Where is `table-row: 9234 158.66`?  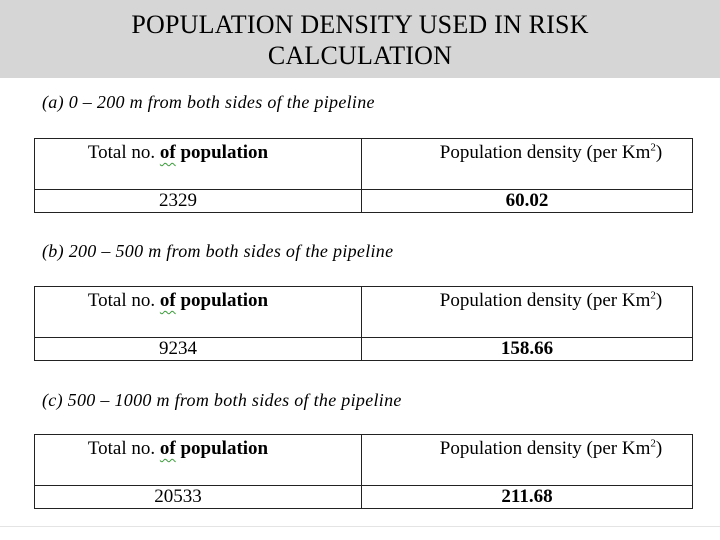 table-row: 9234 158.66 is located at coordinates (363, 349).